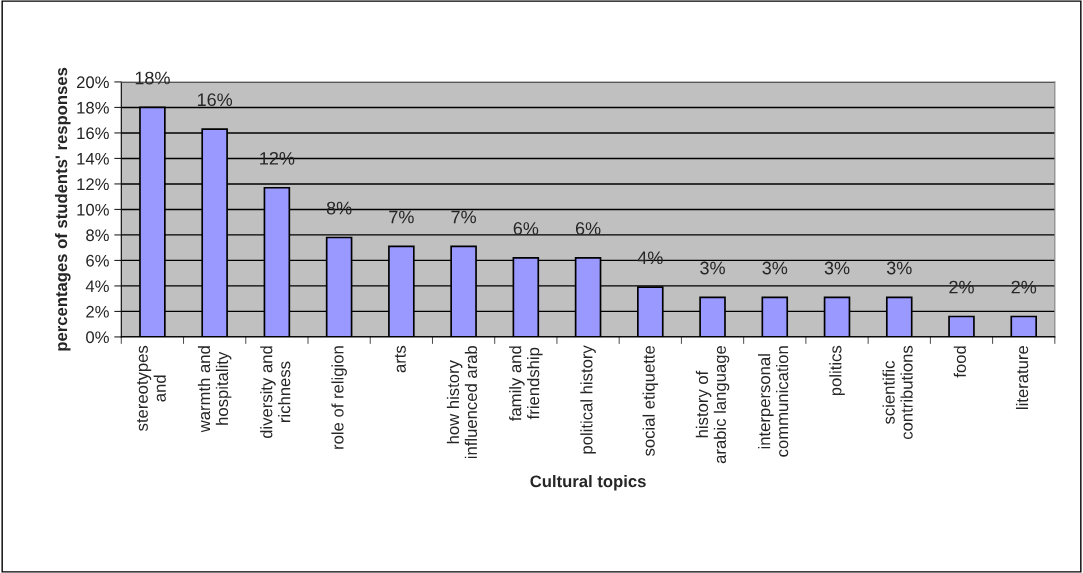 The image size is (1083, 573). What do you see at coordinates (93, 209) in the screenshot?
I see `y-tick-label: 10%` at bounding box center [93, 209].